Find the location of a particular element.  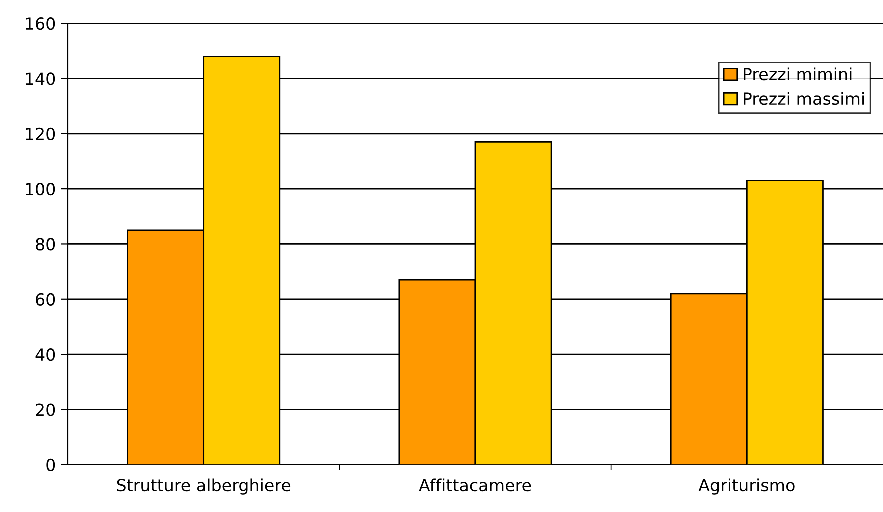

x-tick-label: Strutture alberghiere is located at coordinates (204, 486).